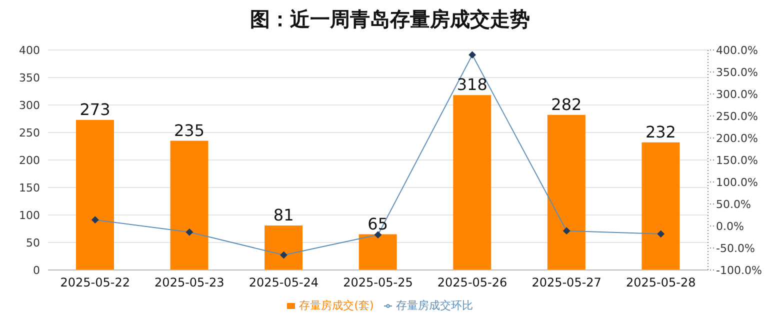 The height and width of the screenshot is (328, 780). Describe the element at coordinates (737, 94) in the screenshot. I see `y2-tick-label: 300.0%` at that location.